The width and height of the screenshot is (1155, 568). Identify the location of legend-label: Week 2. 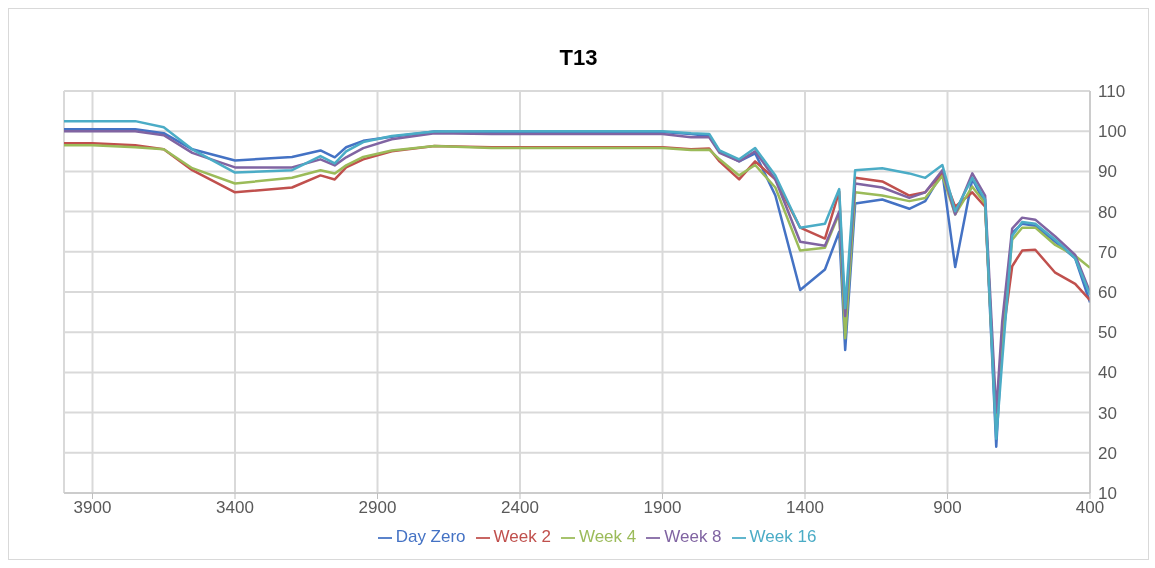
(522, 536).